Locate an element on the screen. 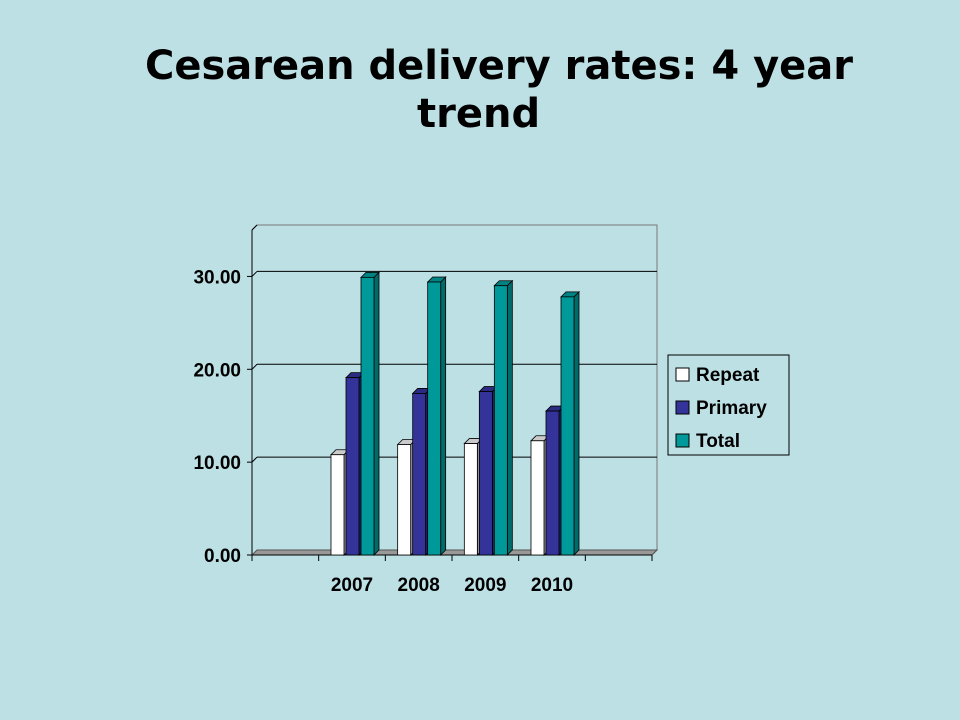  bar-total-2008 is located at coordinates (434, 418).